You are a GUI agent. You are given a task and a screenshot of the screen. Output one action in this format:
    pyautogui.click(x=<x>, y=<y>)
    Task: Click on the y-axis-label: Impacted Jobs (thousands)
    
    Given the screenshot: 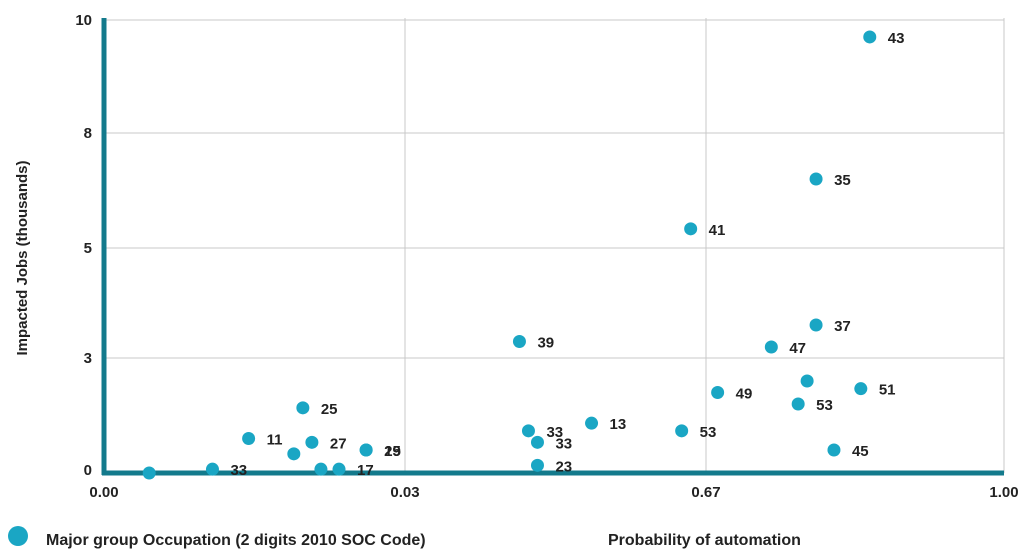 What is the action you would take?
    pyautogui.click(x=22, y=257)
    